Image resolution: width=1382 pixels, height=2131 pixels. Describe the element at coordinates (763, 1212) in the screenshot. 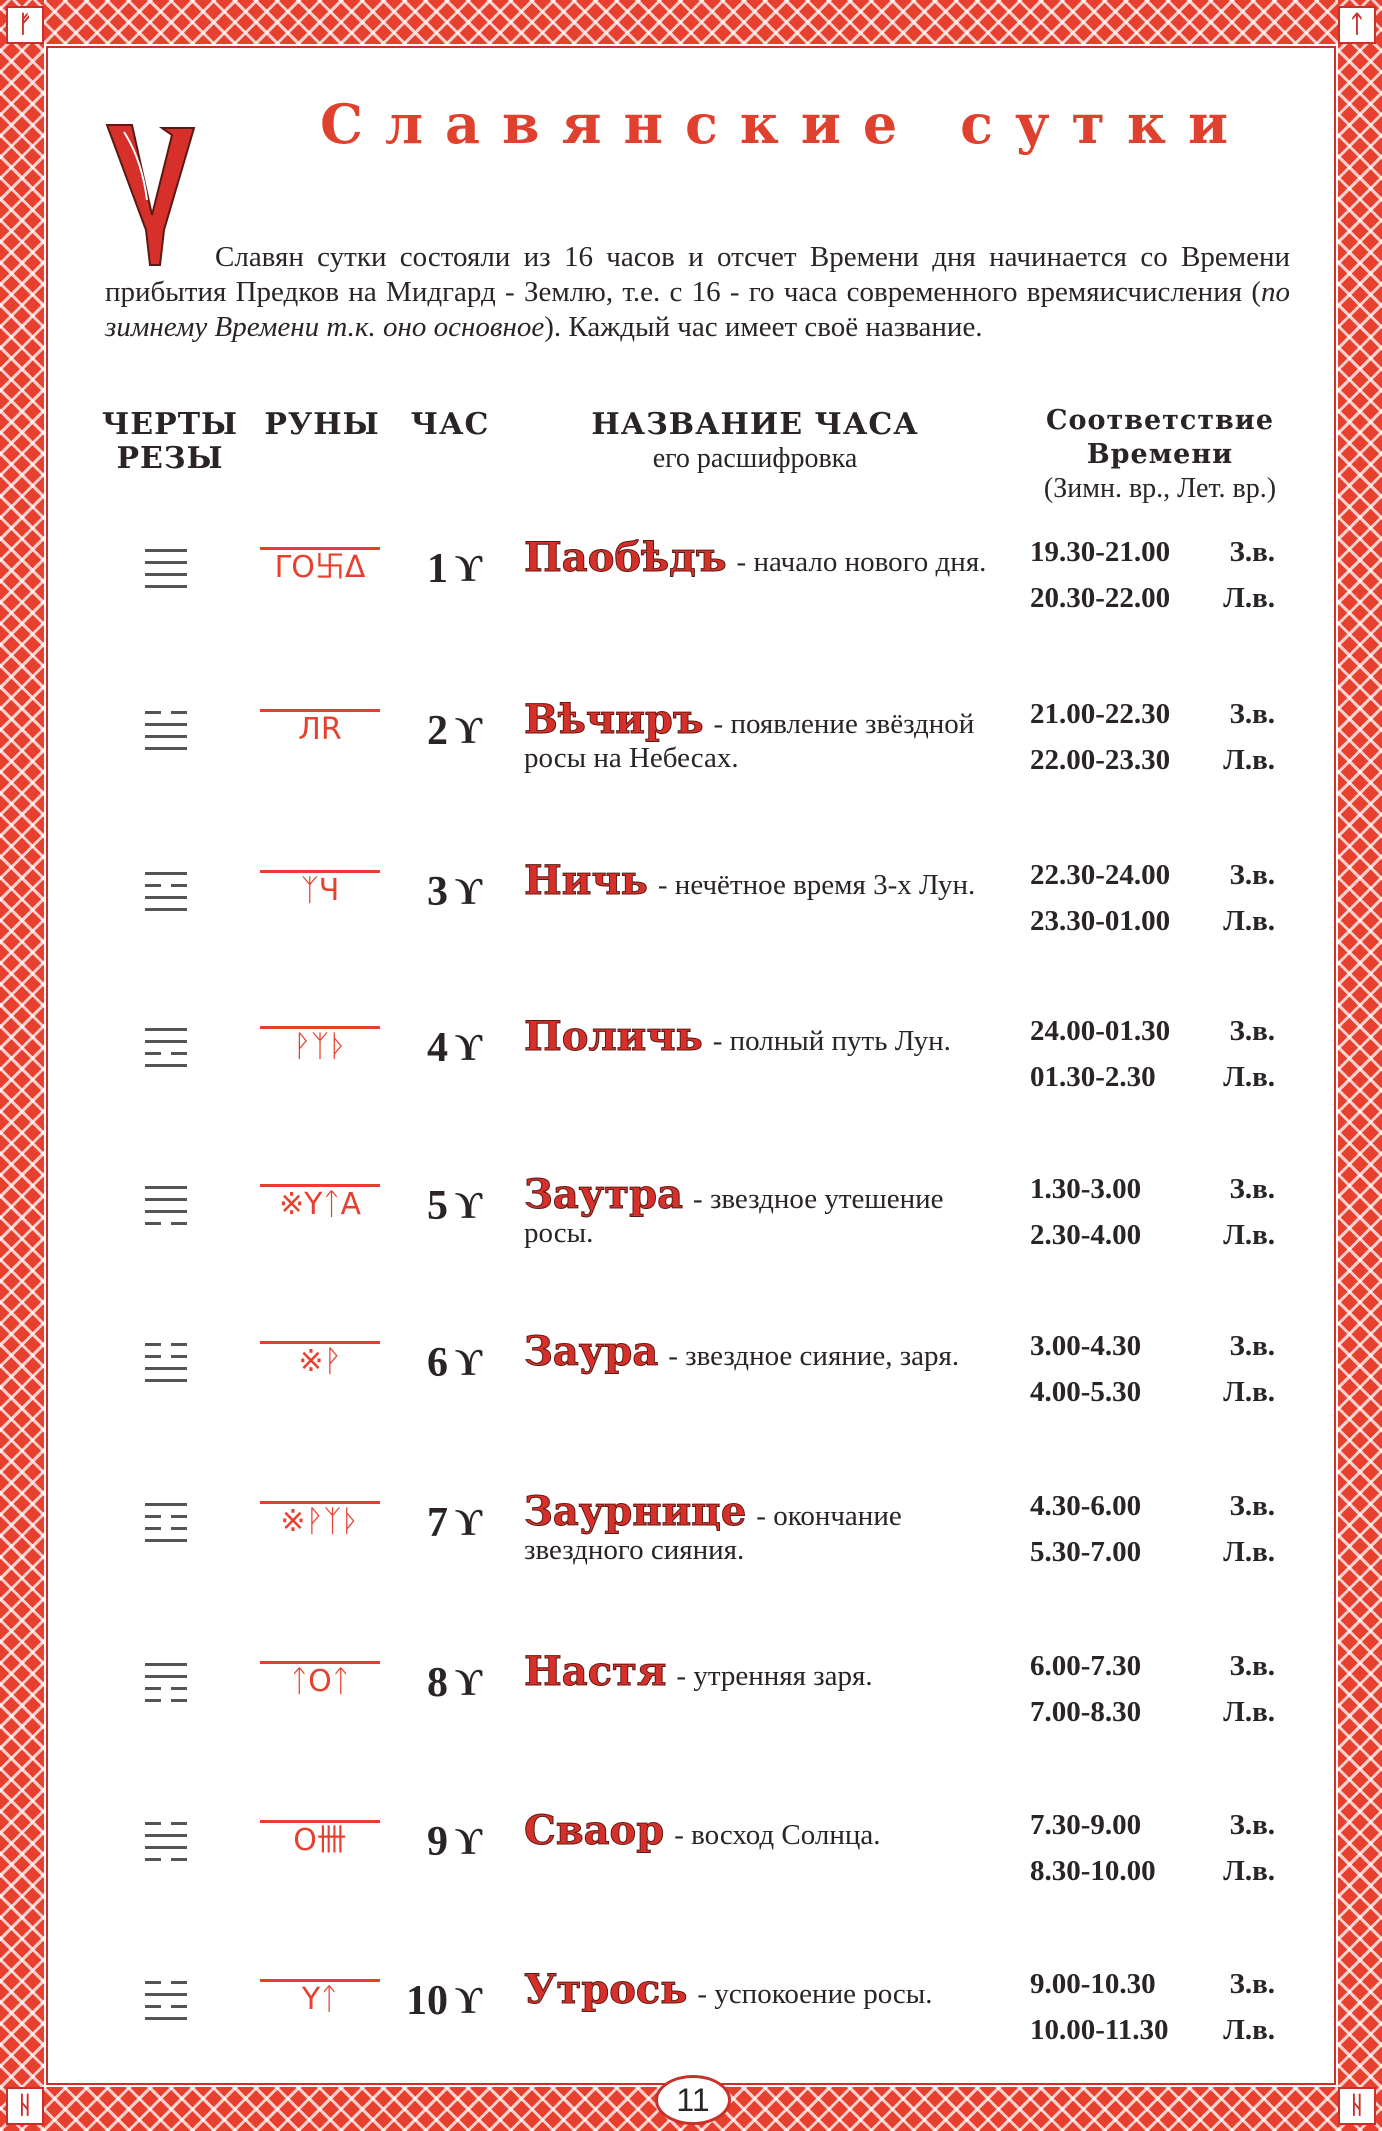

I see `hour-description: Заутра - звездное утешение росы.` at that location.